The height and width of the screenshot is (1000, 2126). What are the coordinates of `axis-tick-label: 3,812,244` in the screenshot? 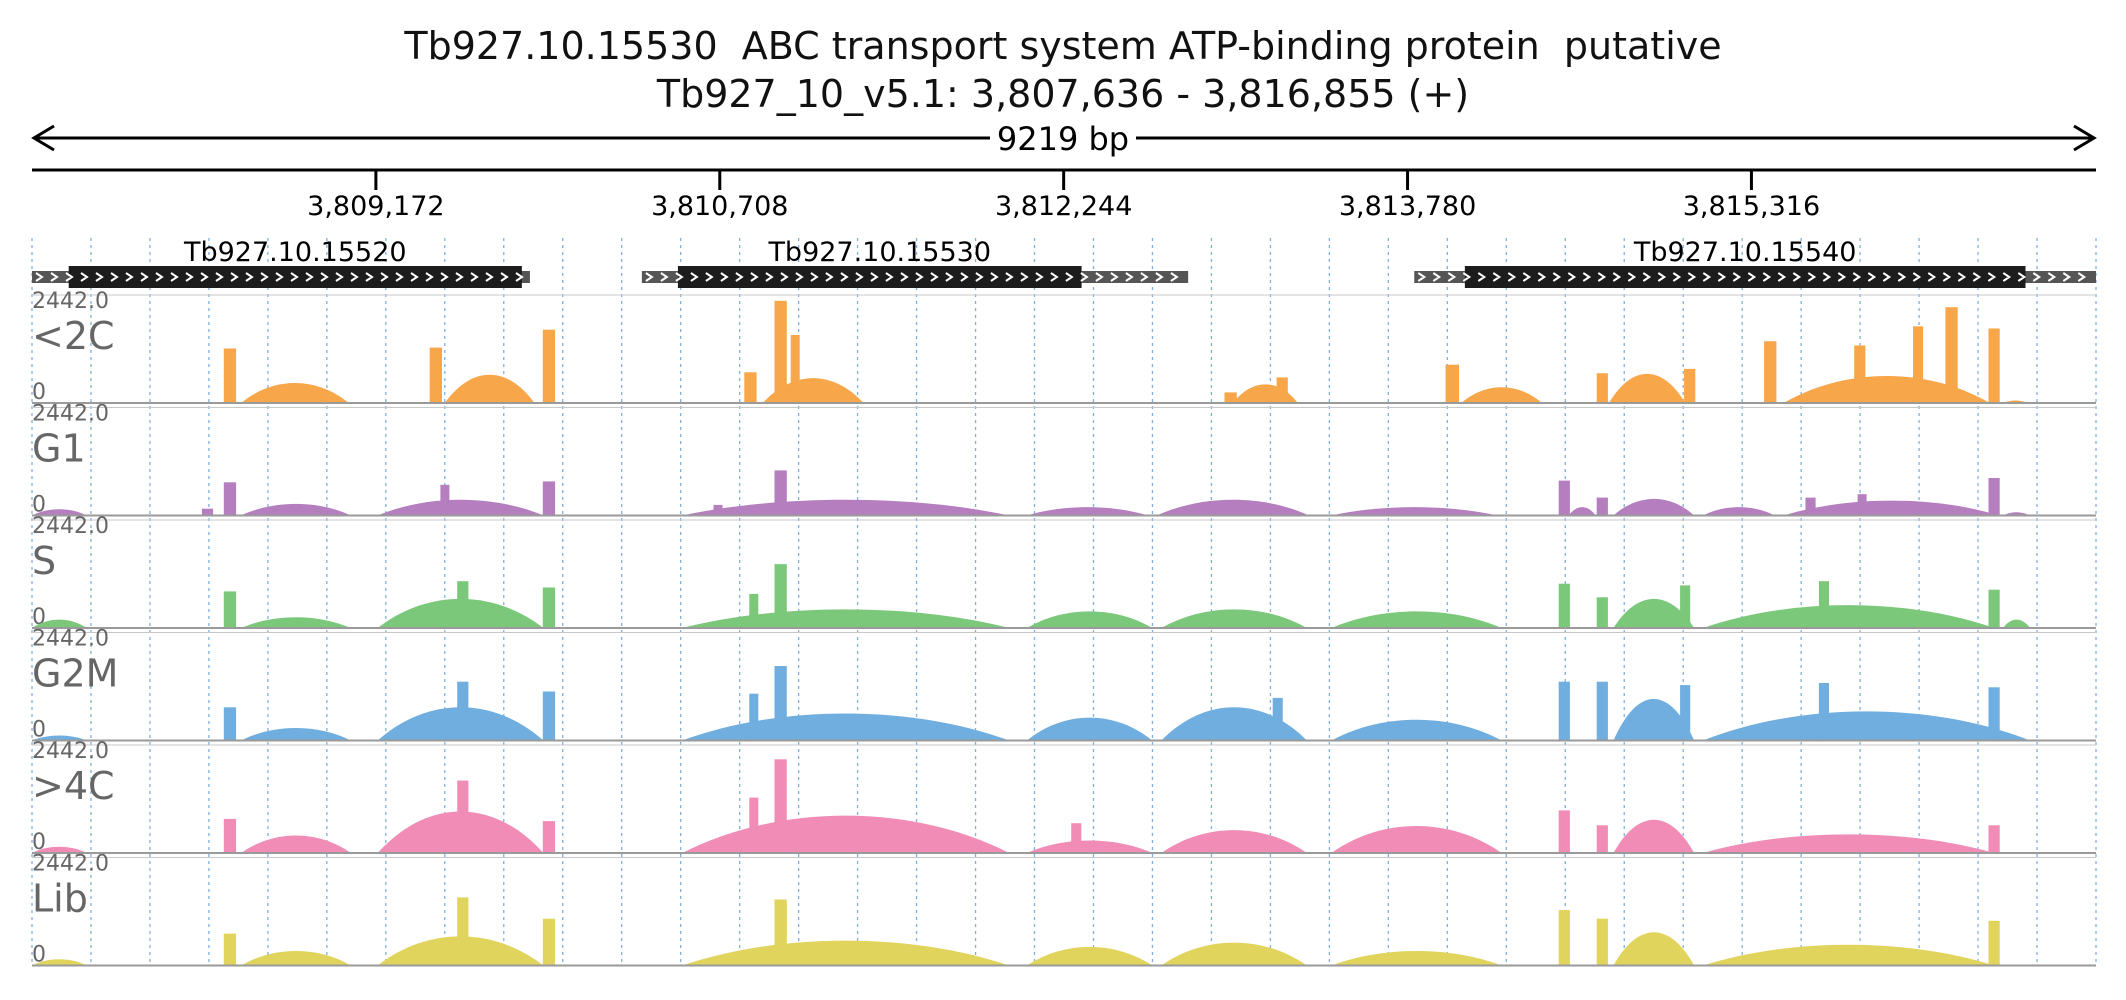 It's located at (1063, 206).